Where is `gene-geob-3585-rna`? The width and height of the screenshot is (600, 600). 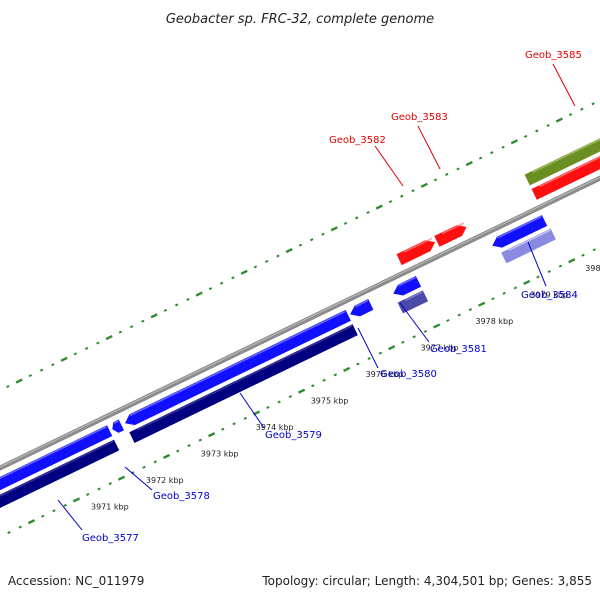 gene-geob-3585-rna is located at coordinates (562, 162).